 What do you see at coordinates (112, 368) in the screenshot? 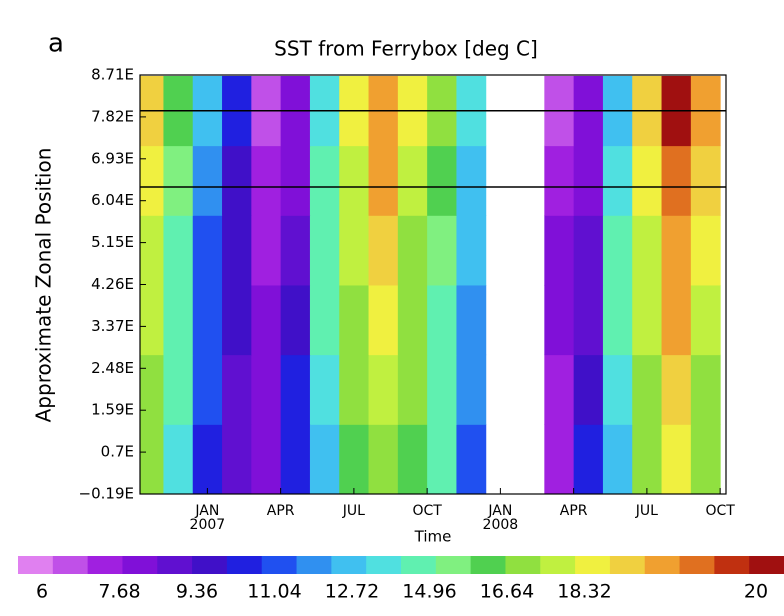
I see `y-tick-label: 2.48E` at bounding box center [112, 368].